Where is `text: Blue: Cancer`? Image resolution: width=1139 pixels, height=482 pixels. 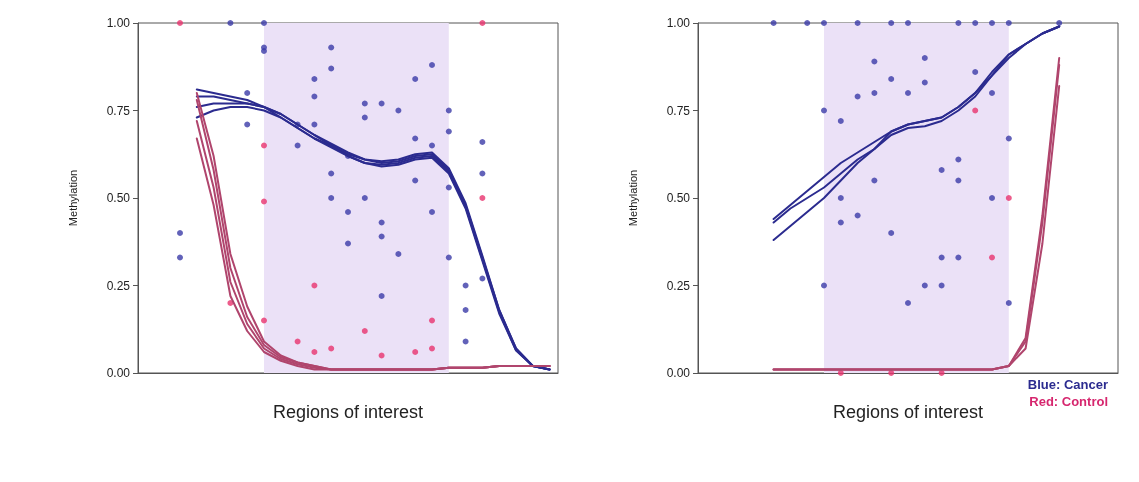 text: Blue: Cancer is located at coordinates (1068, 384).